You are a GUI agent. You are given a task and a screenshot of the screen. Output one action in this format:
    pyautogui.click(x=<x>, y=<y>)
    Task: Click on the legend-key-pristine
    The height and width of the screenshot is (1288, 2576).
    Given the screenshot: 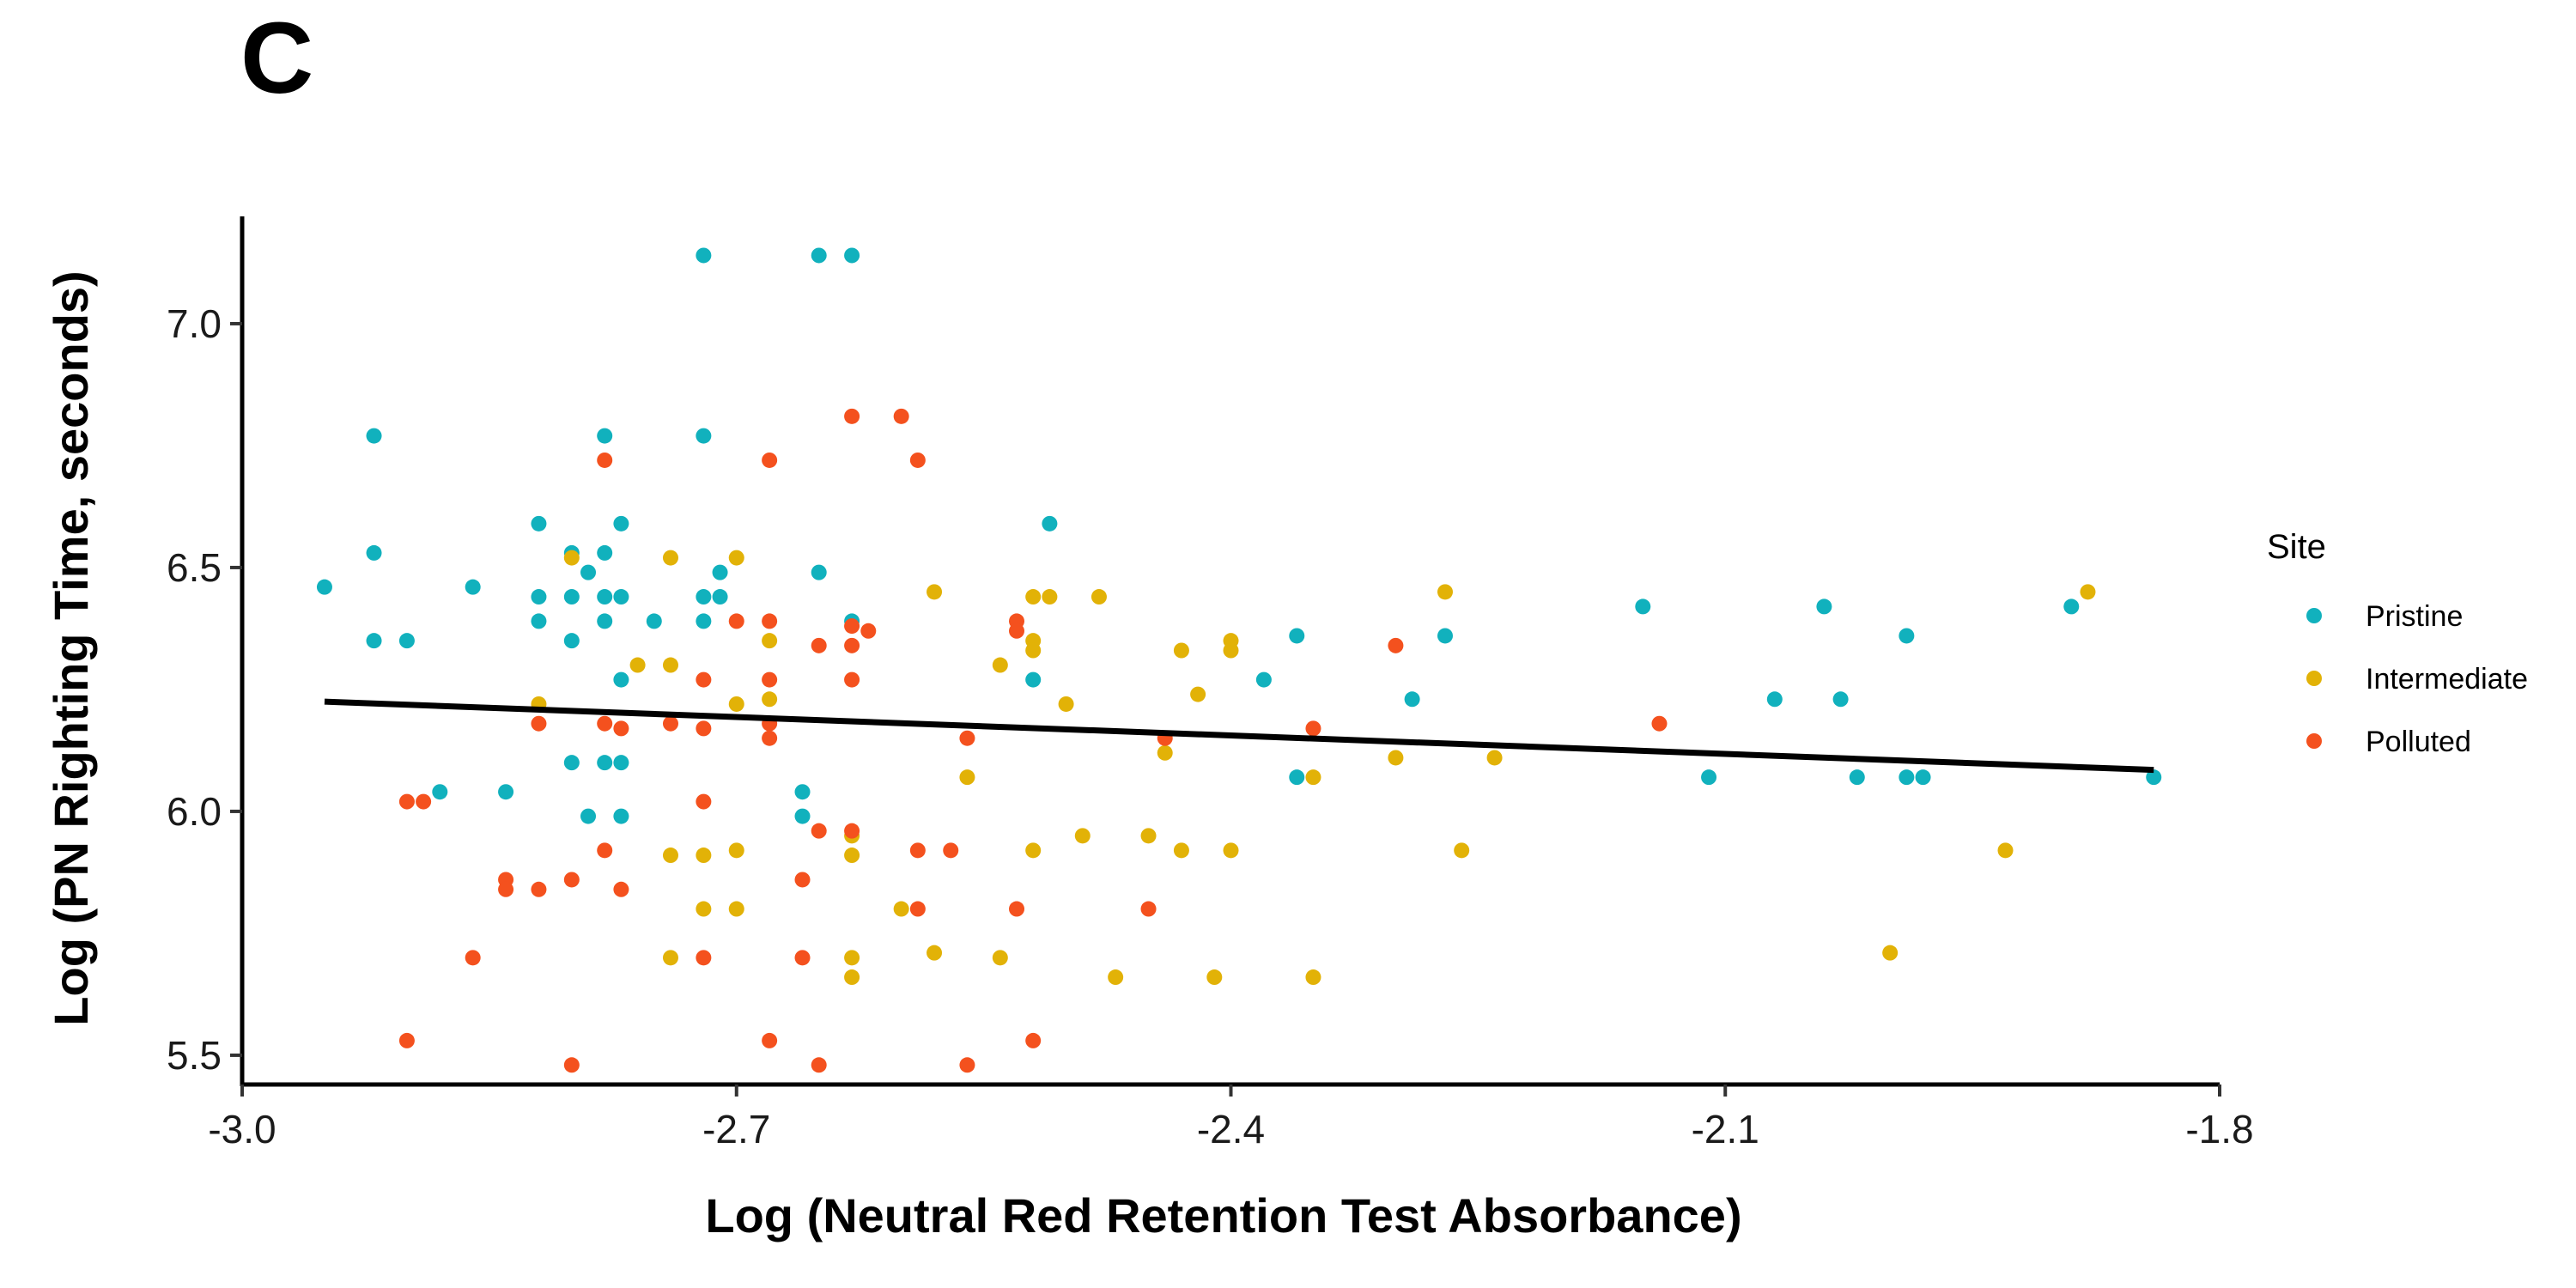 What is the action you would take?
    pyautogui.click(x=2314, y=616)
    